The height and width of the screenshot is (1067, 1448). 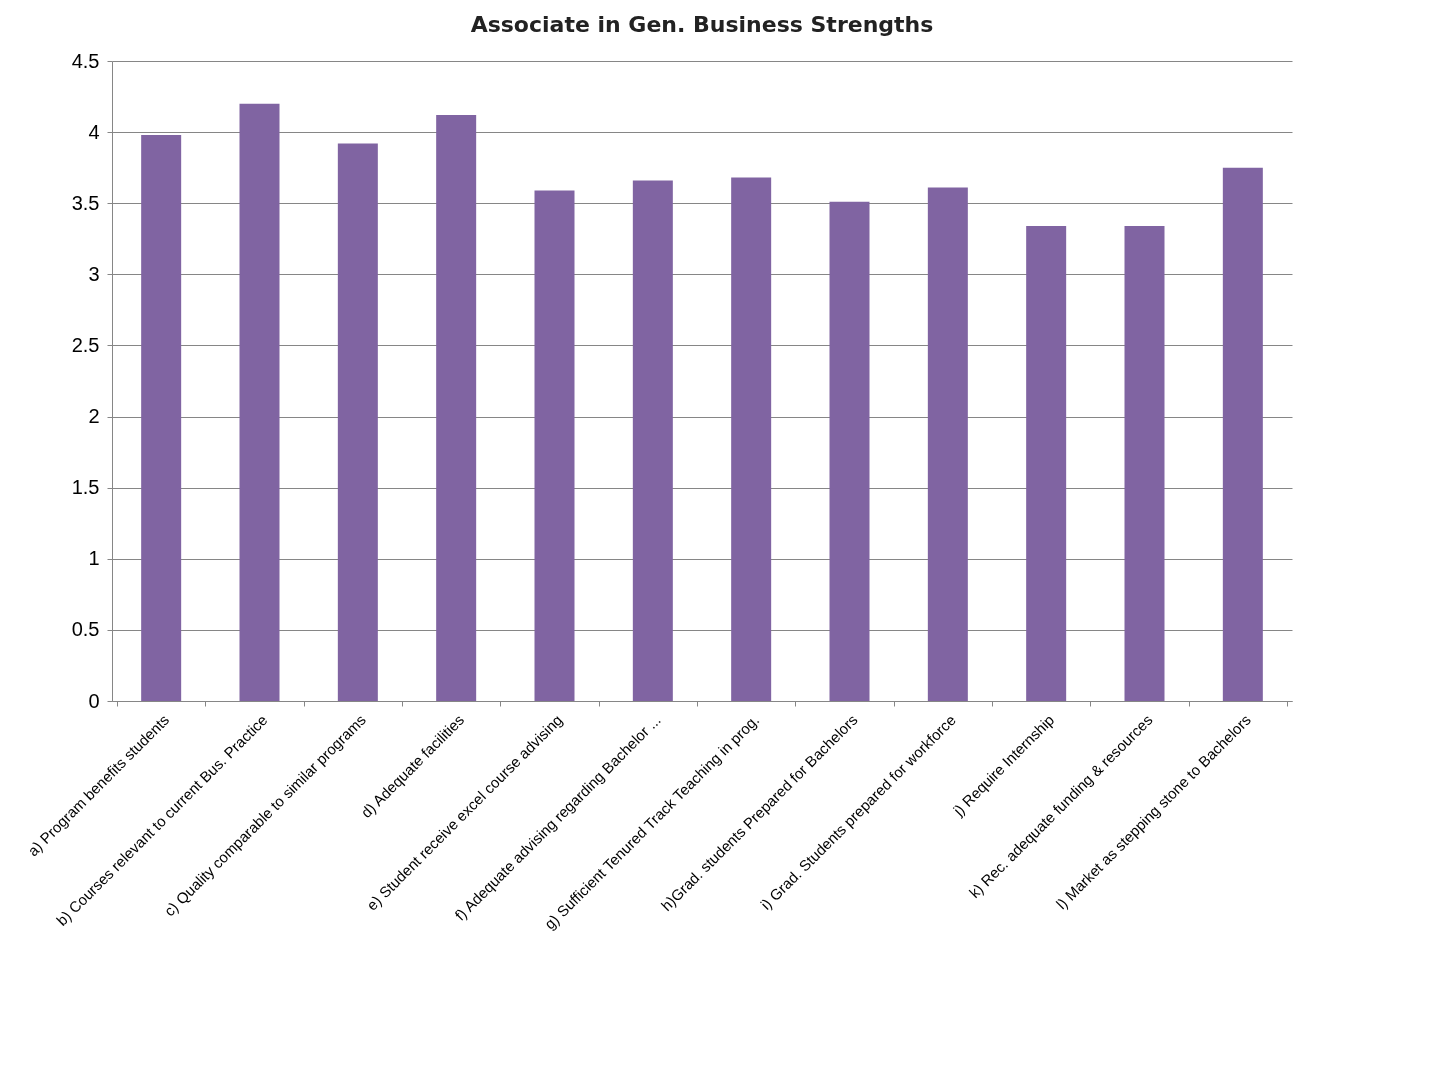 I want to click on y-tick-label: 2.5, so click(x=85, y=344).